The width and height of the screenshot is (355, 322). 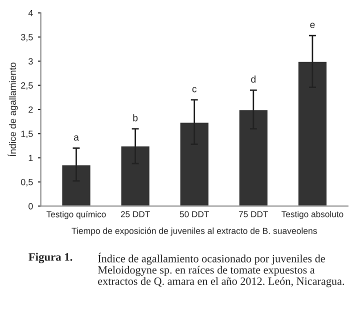 I want to click on x-tick-label: 25 DDT, so click(x=135, y=214).